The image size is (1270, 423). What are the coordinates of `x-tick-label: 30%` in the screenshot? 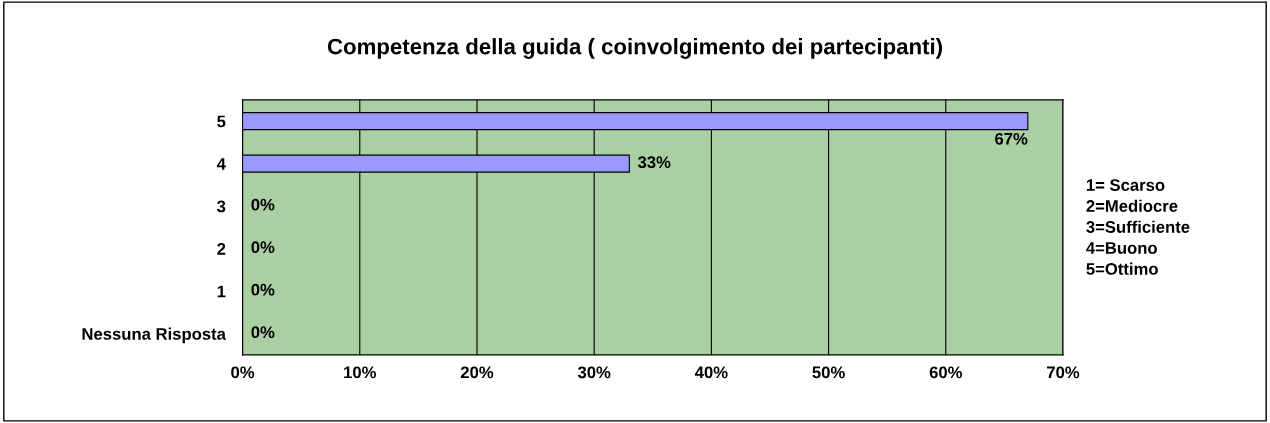 It's located at (594, 372).